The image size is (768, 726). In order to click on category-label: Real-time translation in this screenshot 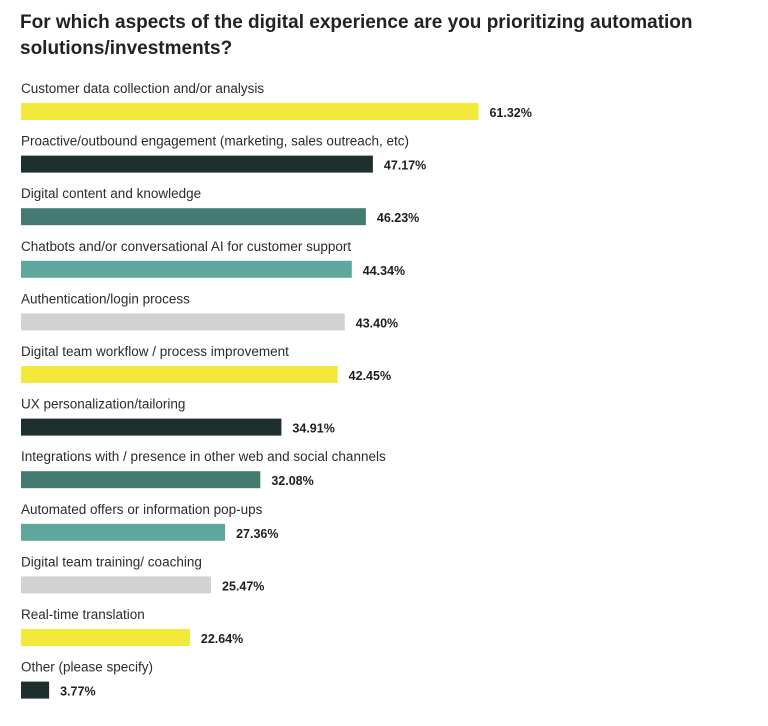, I will do `click(83, 614)`.